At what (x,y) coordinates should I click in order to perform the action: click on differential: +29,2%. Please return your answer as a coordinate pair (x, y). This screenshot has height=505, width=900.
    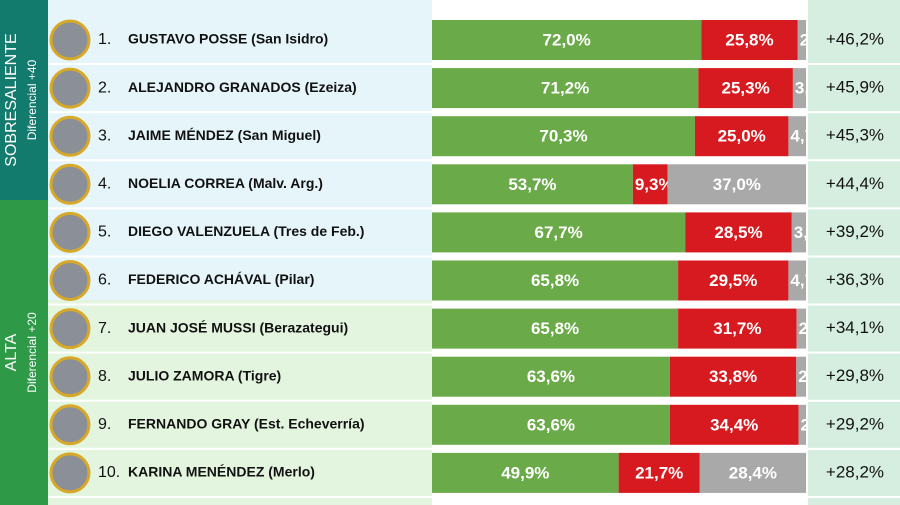
    Looking at the image, I should click on (855, 423).